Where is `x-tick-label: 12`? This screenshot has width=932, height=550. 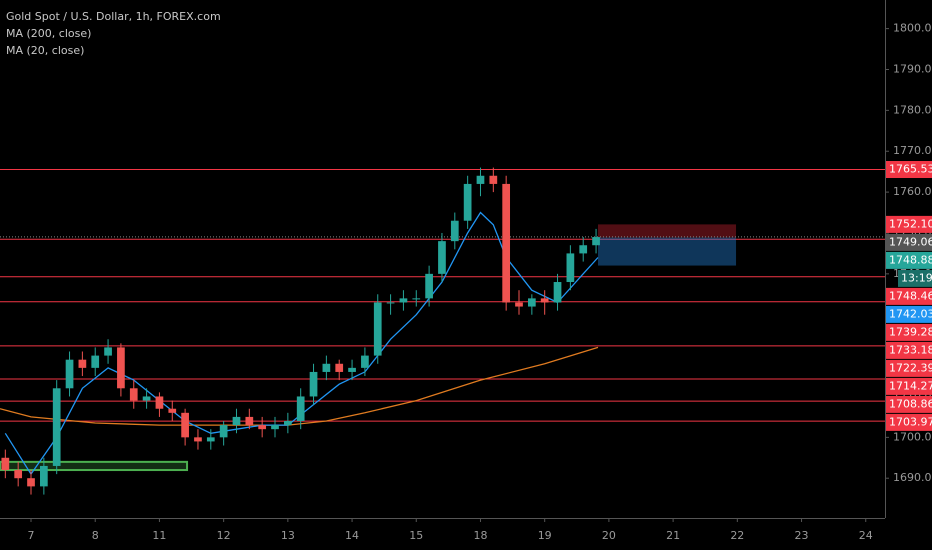 x-tick-label: 12 is located at coordinates (224, 535).